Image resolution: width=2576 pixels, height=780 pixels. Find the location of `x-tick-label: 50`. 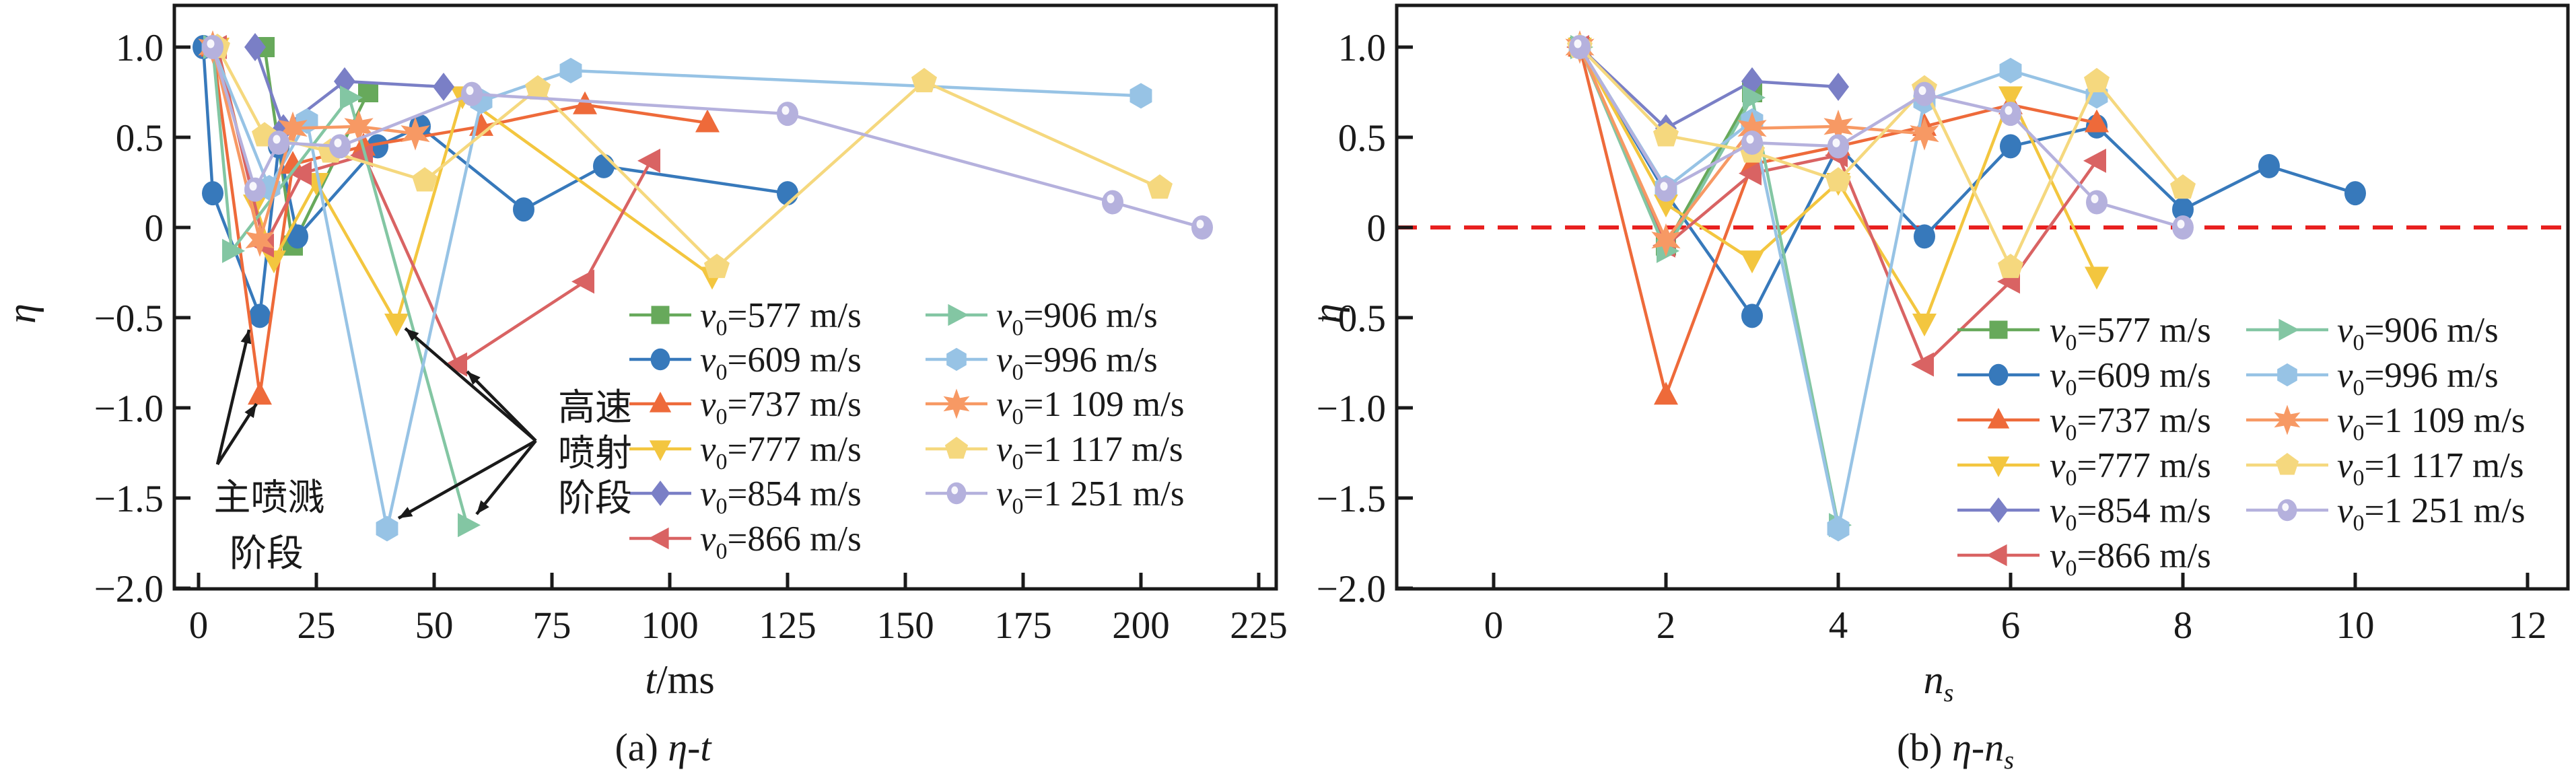

x-tick-label: 50 is located at coordinates (434, 625).